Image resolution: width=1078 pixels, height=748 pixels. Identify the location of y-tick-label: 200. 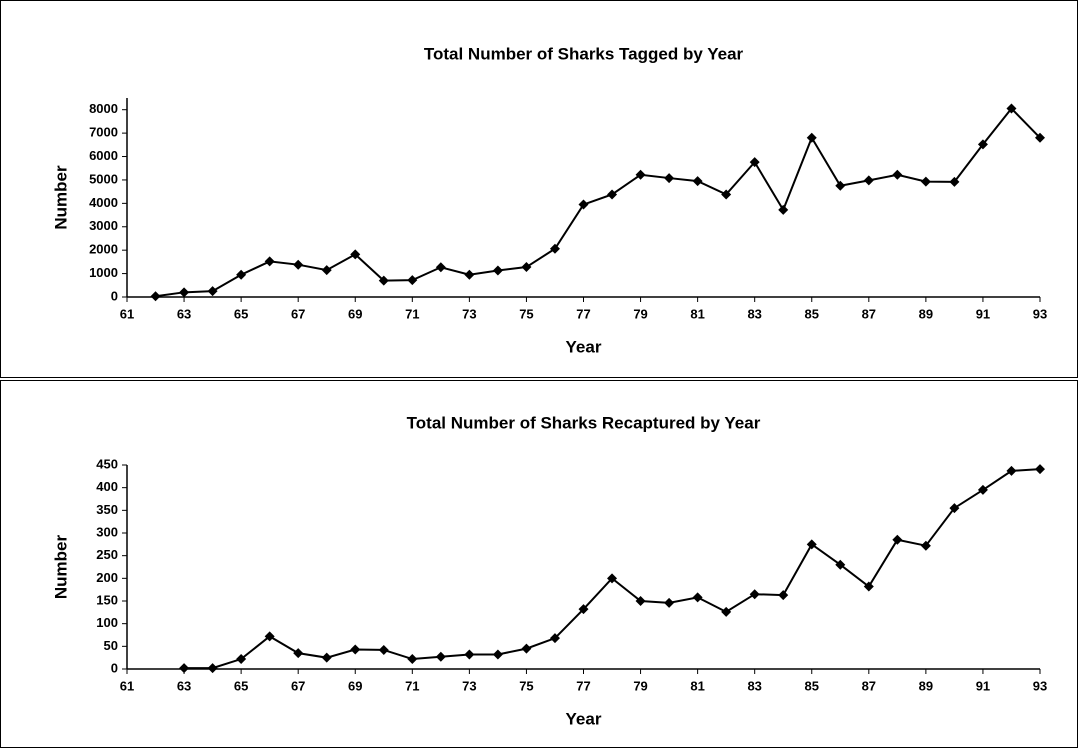
(107, 577).